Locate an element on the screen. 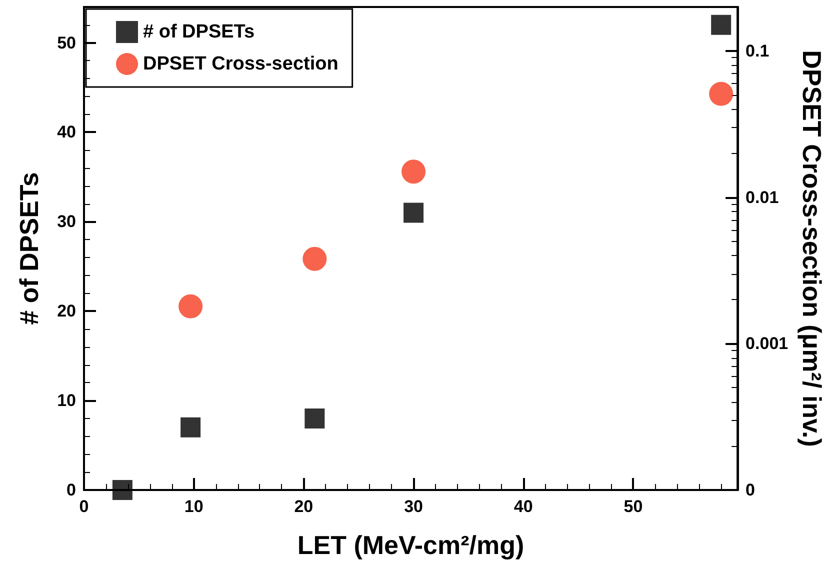  legend-label: DPSET Cross-section is located at coordinates (240, 64).